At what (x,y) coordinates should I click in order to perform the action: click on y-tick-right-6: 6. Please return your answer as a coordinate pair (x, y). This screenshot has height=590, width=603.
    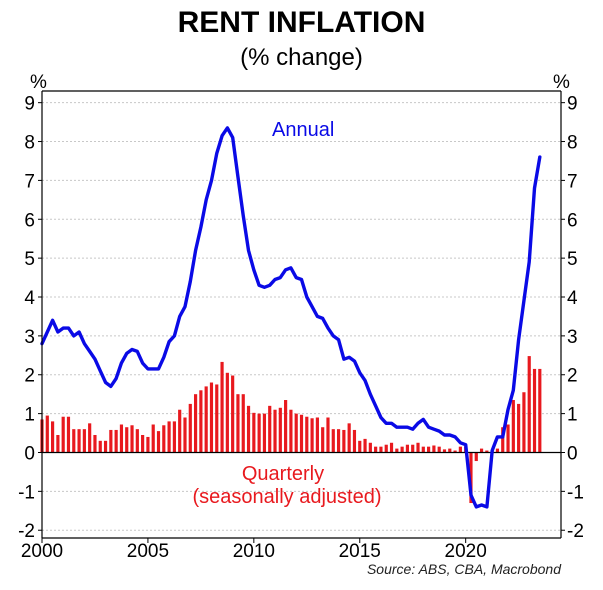
    Looking at the image, I should click on (572, 220).